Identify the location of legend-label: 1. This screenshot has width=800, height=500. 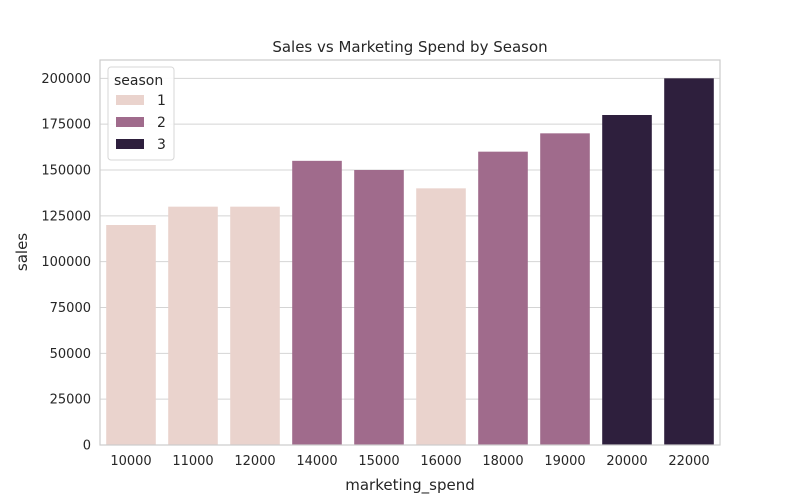
(161, 101).